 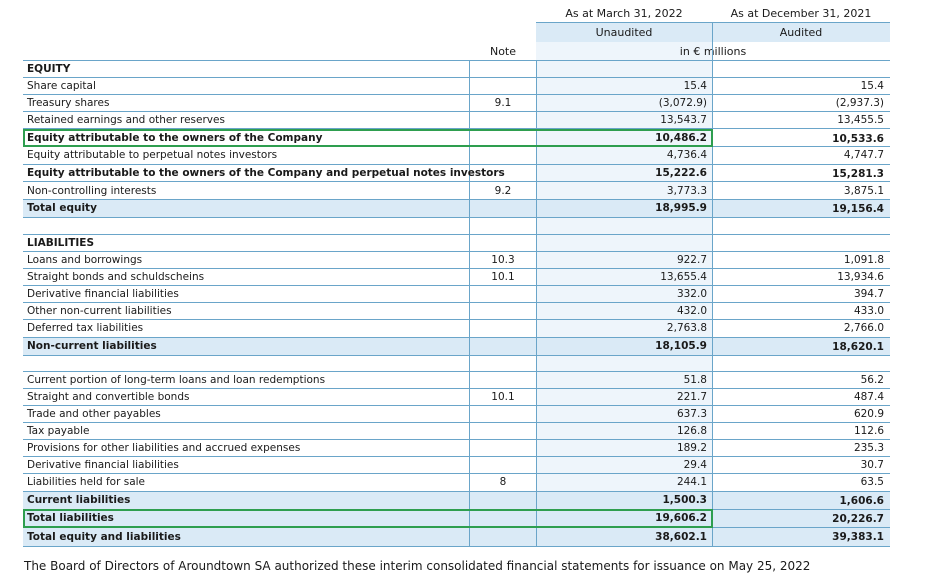 I want to click on non-current-shade, so click(x=456, y=346).